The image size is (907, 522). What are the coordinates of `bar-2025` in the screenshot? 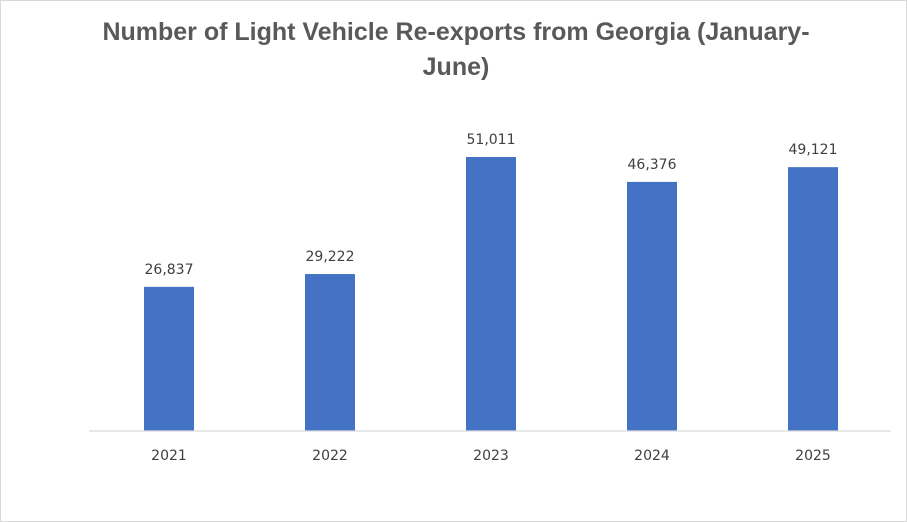 It's located at (813, 299).